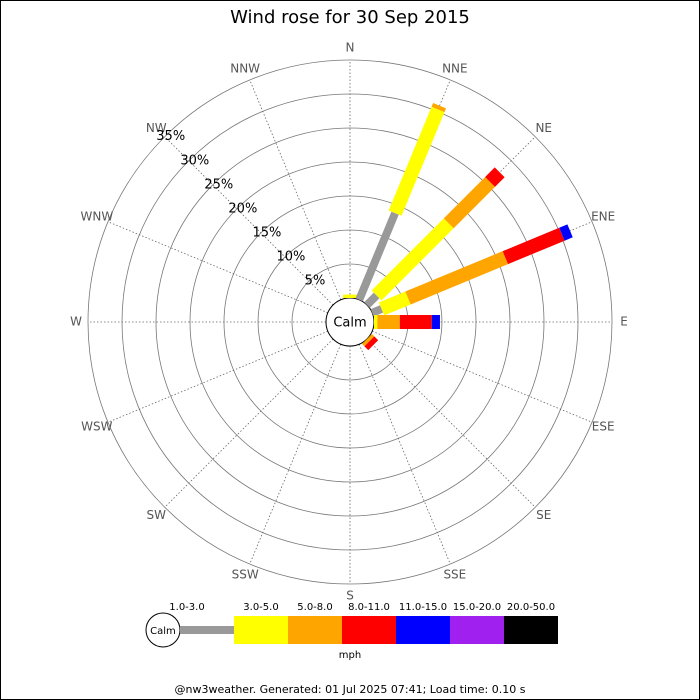 This screenshot has width=700, height=700. Describe the element at coordinates (603, 217) in the screenshot. I see `direction-label: ENE` at that location.